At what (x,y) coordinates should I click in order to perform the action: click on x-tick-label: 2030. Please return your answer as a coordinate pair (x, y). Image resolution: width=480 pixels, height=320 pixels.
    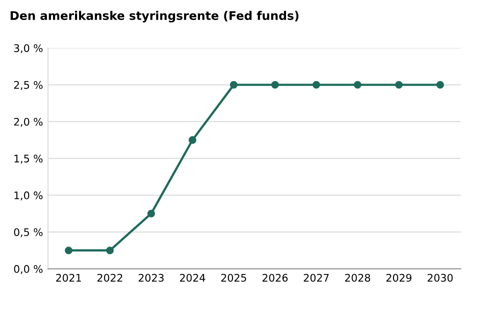
    Looking at the image, I should click on (440, 278).